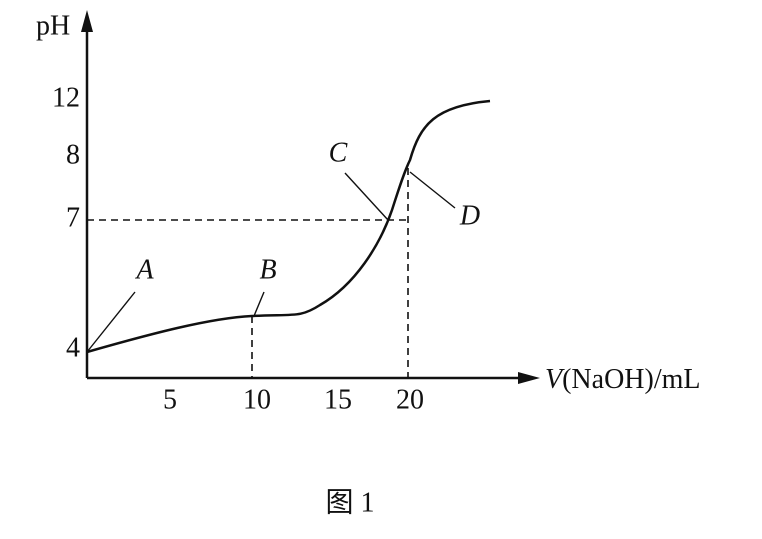 This screenshot has height=539, width=762. What do you see at coordinates (410, 399) in the screenshot?
I see `x-tick-label: 20` at bounding box center [410, 399].